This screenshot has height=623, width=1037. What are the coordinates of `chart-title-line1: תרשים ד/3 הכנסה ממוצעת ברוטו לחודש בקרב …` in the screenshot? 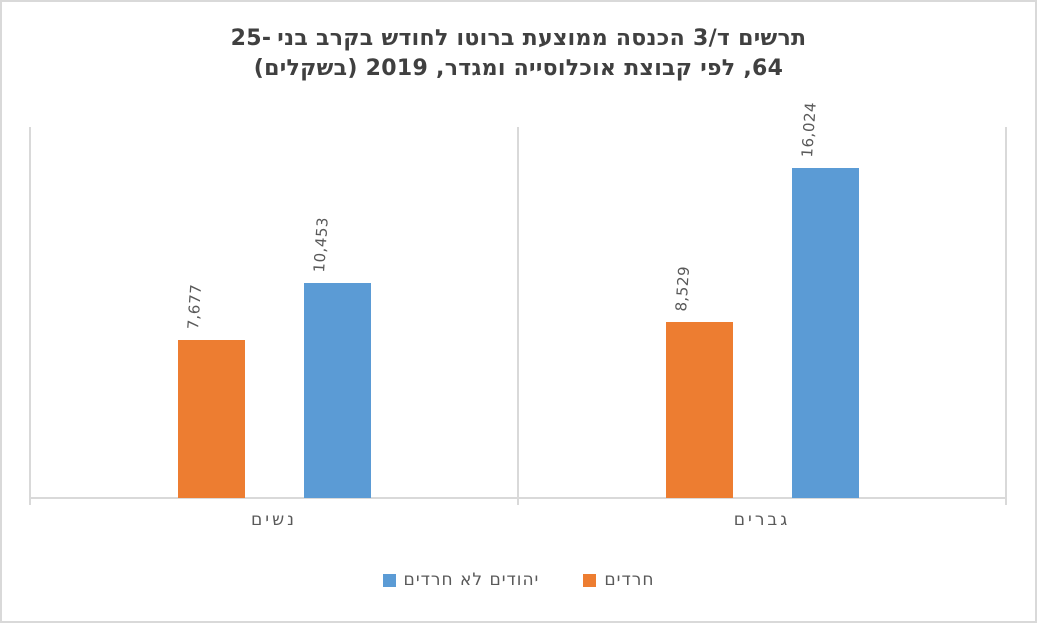 It's located at (518, 39).